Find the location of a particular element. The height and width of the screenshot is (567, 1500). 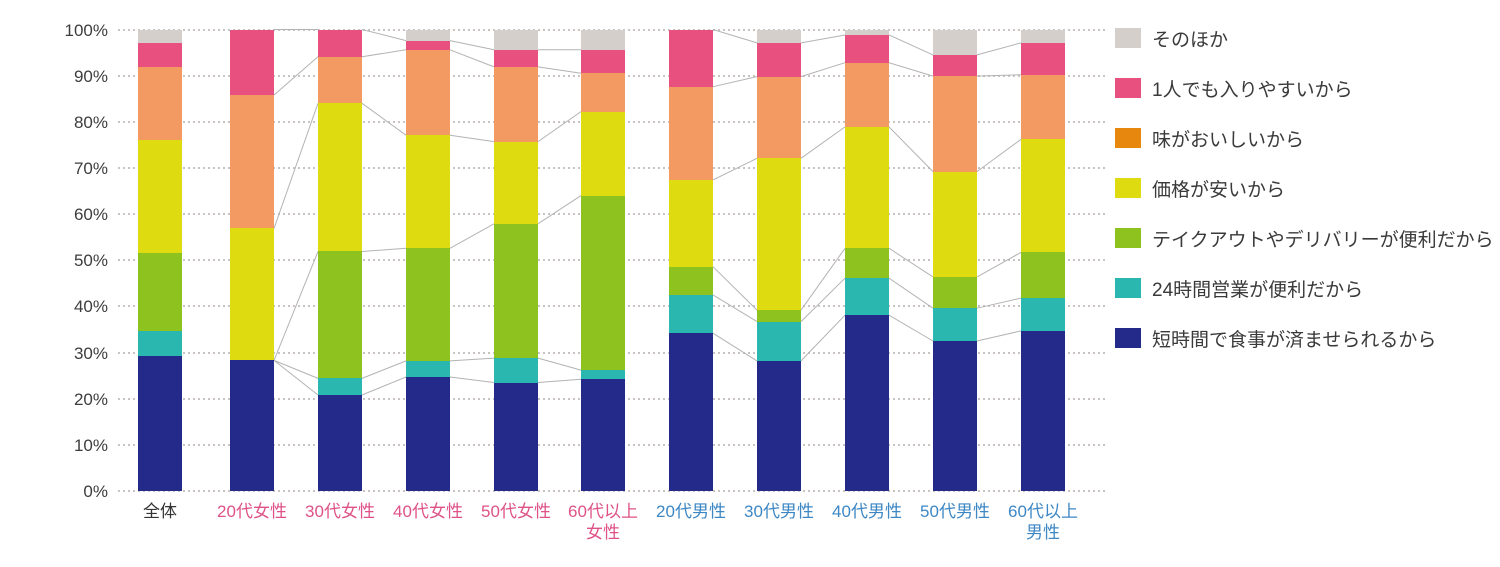

legend-item: 24時間営業が便利だから is located at coordinates (1239, 289).